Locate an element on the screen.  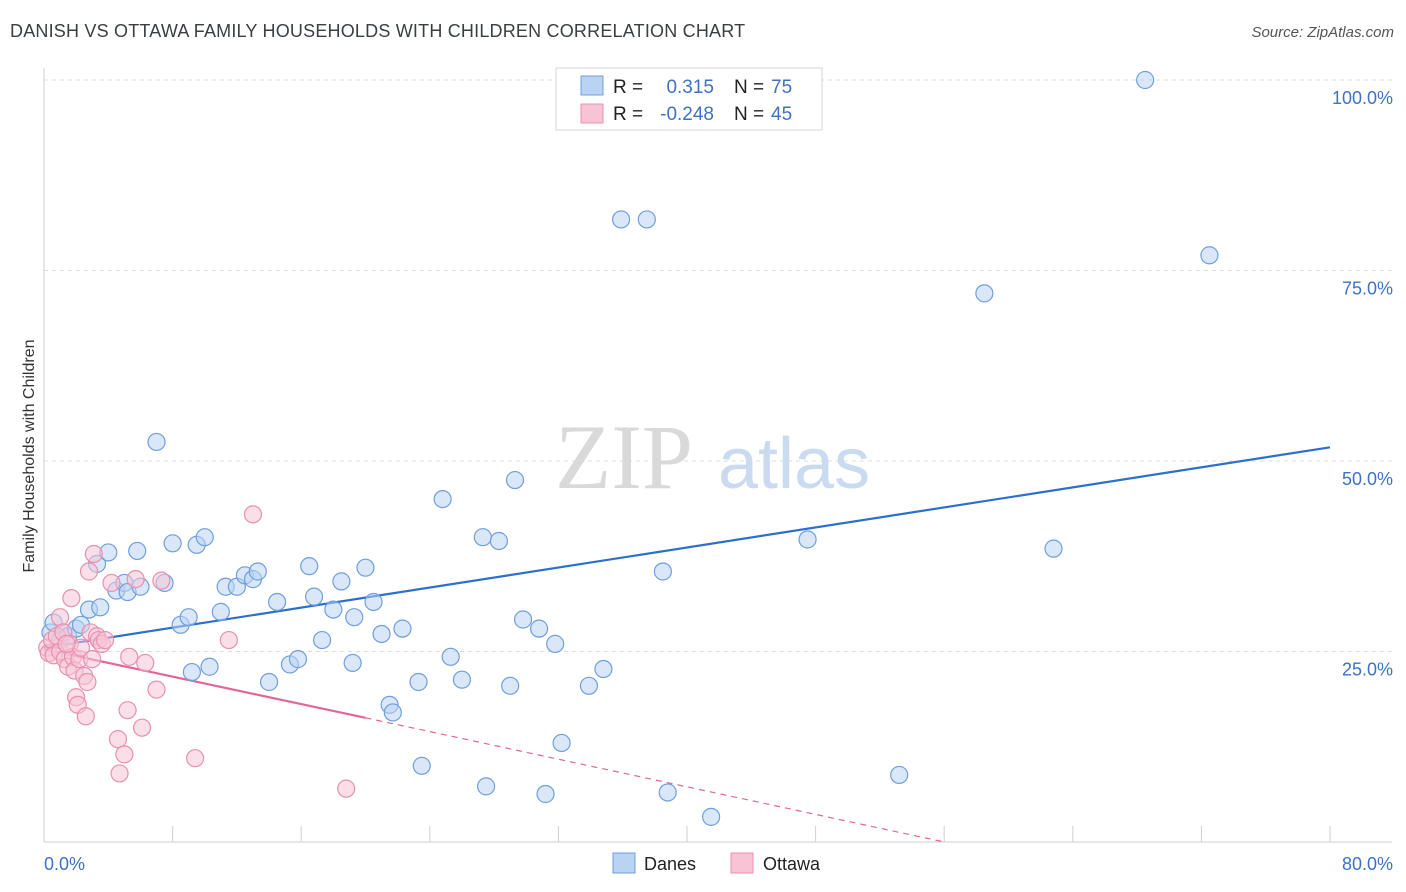
legend-n-label-danes: N = is located at coordinates (749, 87).